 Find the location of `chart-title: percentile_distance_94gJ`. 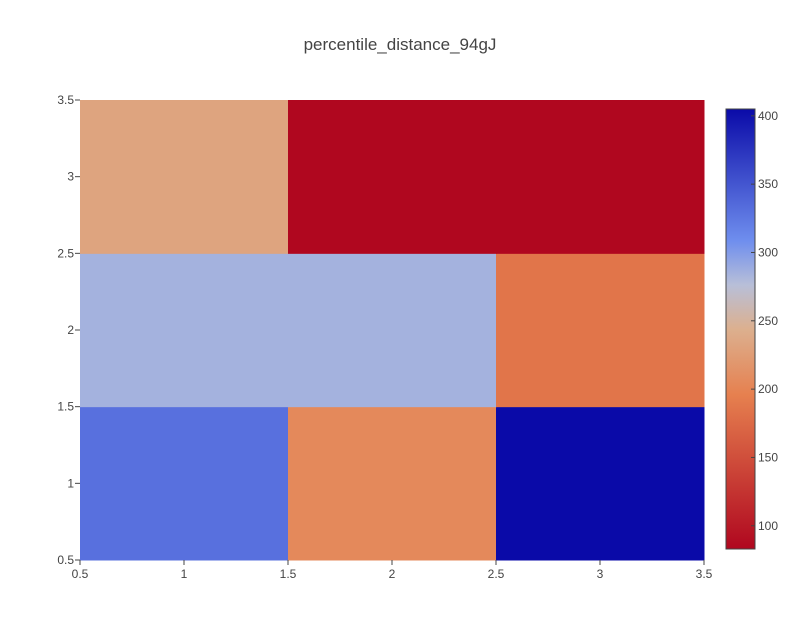

chart-title: percentile_distance_94gJ is located at coordinates (400, 44).